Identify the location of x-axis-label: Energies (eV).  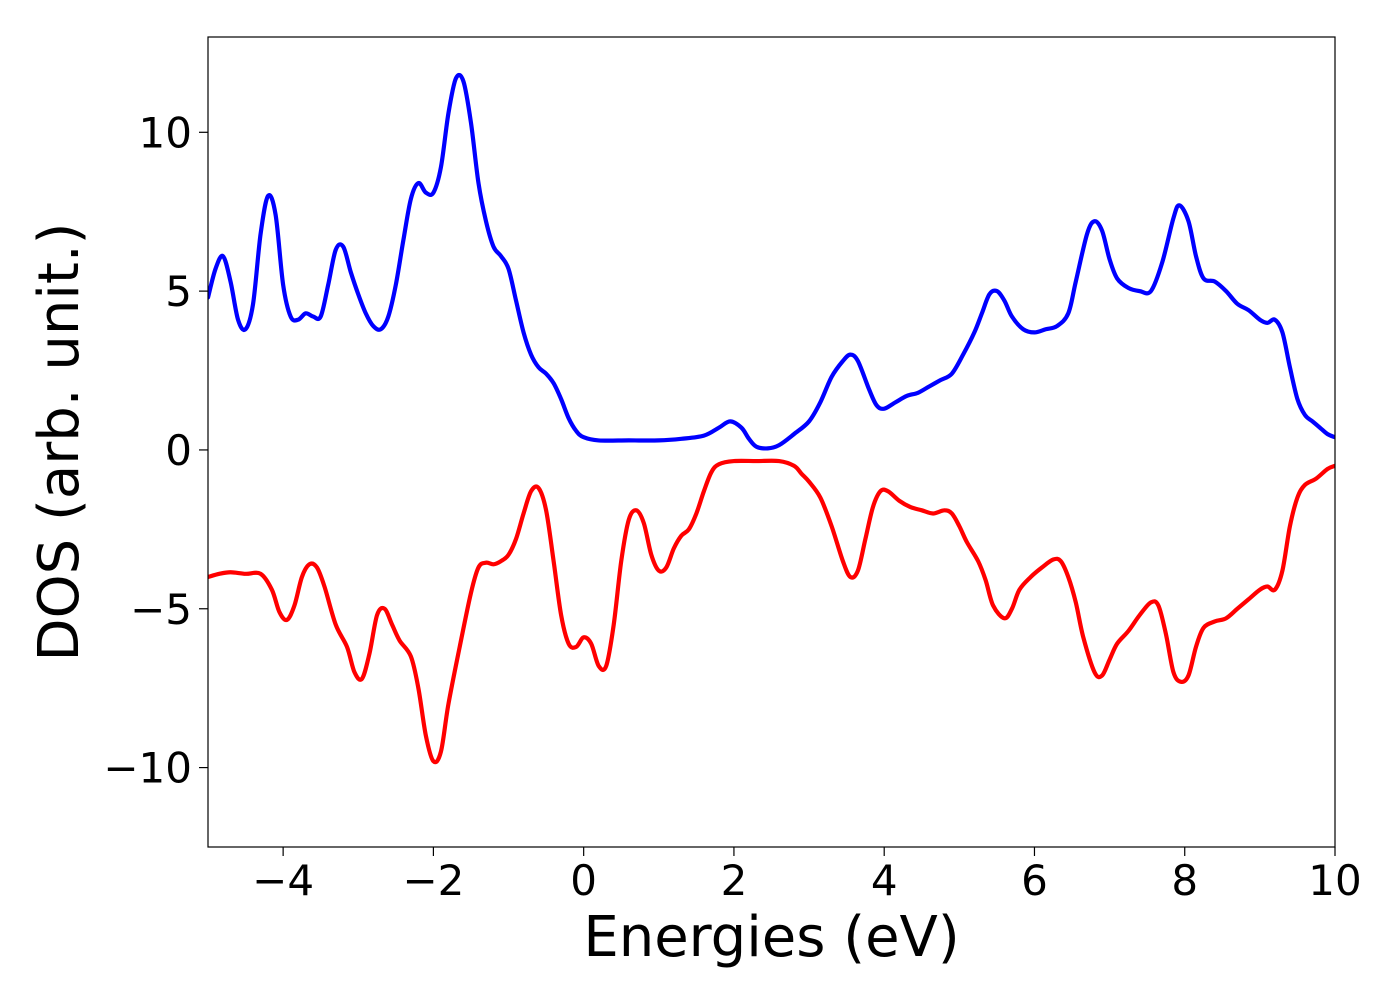
(771, 937).